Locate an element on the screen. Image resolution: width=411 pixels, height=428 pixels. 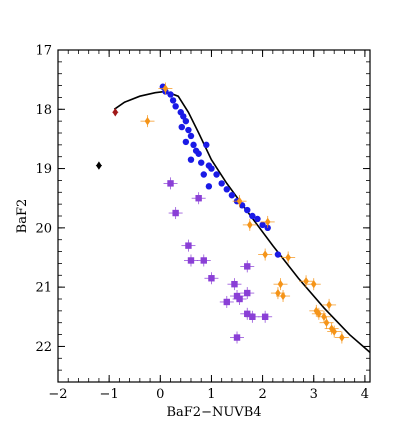
series-purple-square is located at coordinates (218, 260).